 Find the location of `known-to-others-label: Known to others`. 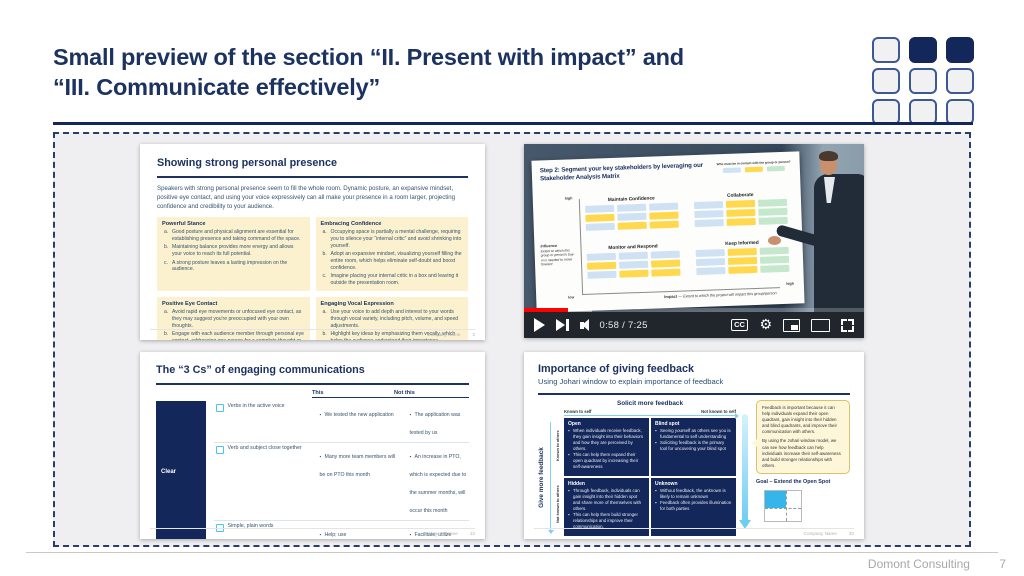

known-to-others-label: Known to others is located at coordinates (557, 445).